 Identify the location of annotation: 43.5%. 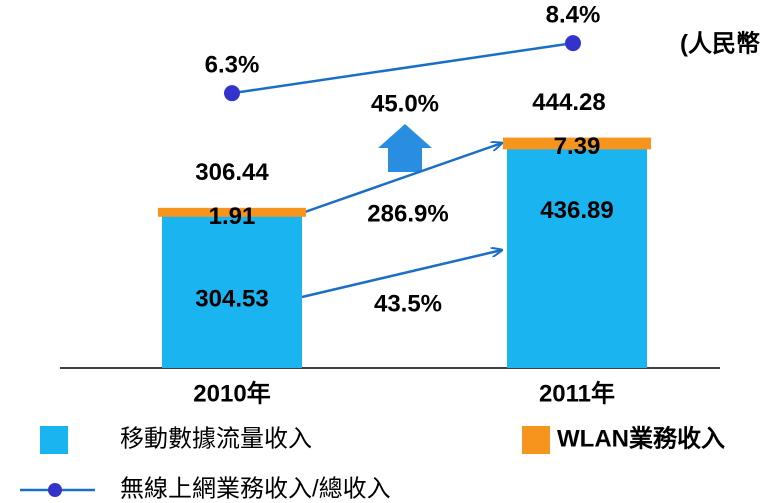
(408, 303).